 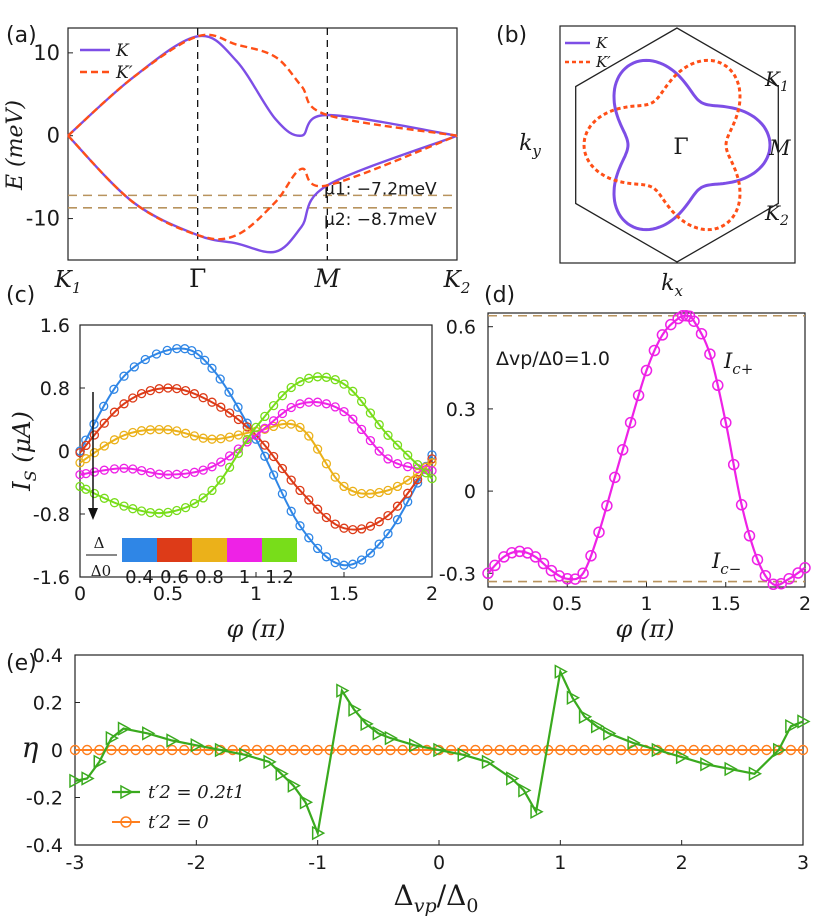 I want to click on panel-a-label: (a), so click(x=21, y=35).